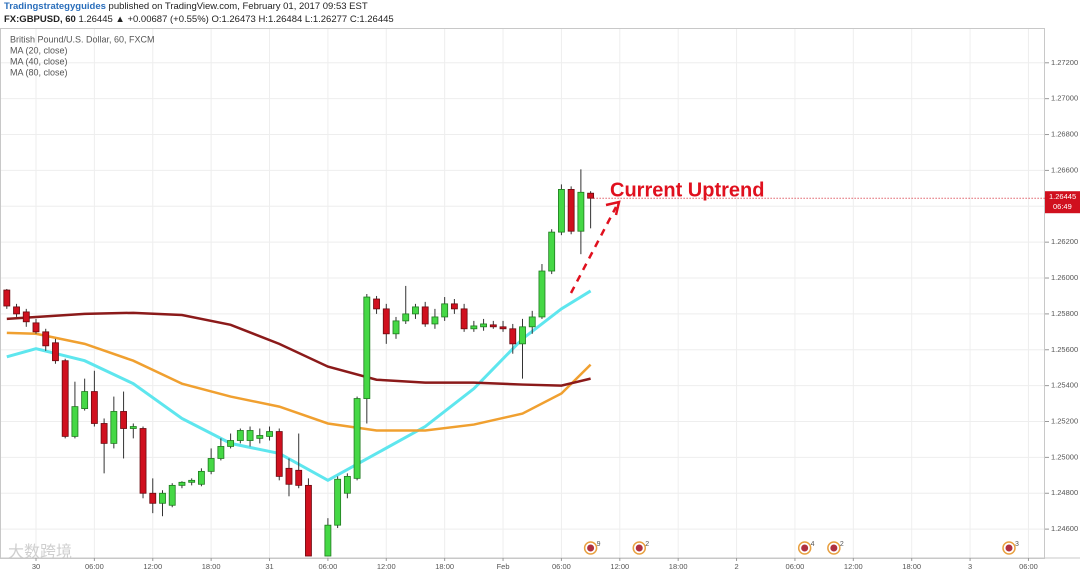 The height and width of the screenshot is (575, 1080). What do you see at coordinates (39, 61) in the screenshot?
I see `legend-entry: MA (40, close)` at bounding box center [39, 61].